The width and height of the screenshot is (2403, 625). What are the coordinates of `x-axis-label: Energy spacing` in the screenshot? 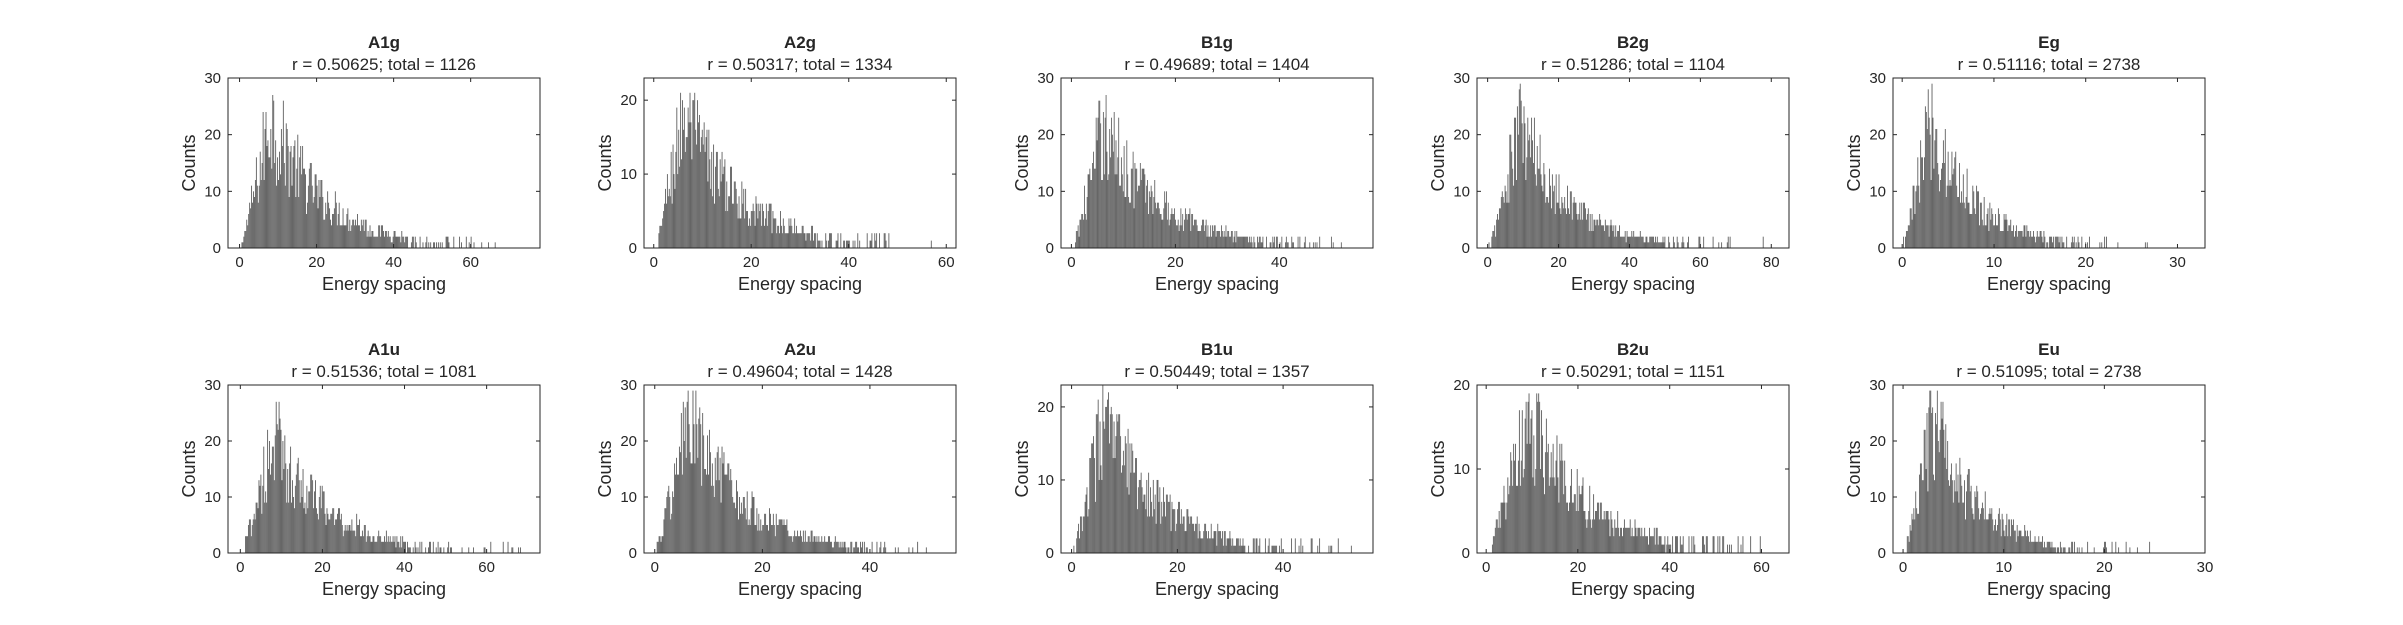 It's located at (1633, 589).